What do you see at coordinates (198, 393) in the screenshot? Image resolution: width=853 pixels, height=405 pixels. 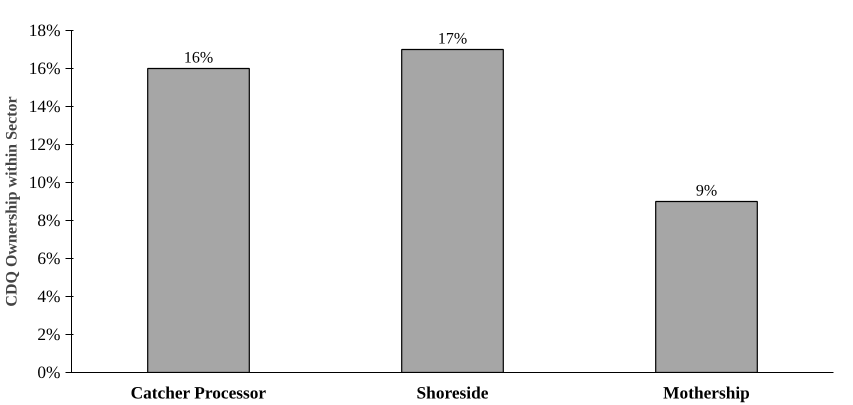 I see `x-tick-label: Catcher Processor` at bounding box center [198, 393].